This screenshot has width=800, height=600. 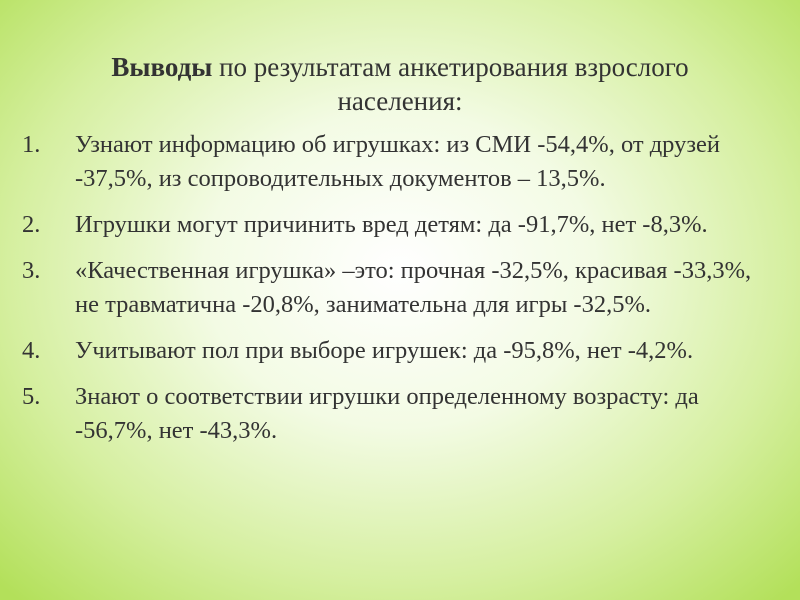 What do you see at coordinates (31, 396) in the screenshot?
I see `item-marker: 5.` at bounding box center [31, 396].